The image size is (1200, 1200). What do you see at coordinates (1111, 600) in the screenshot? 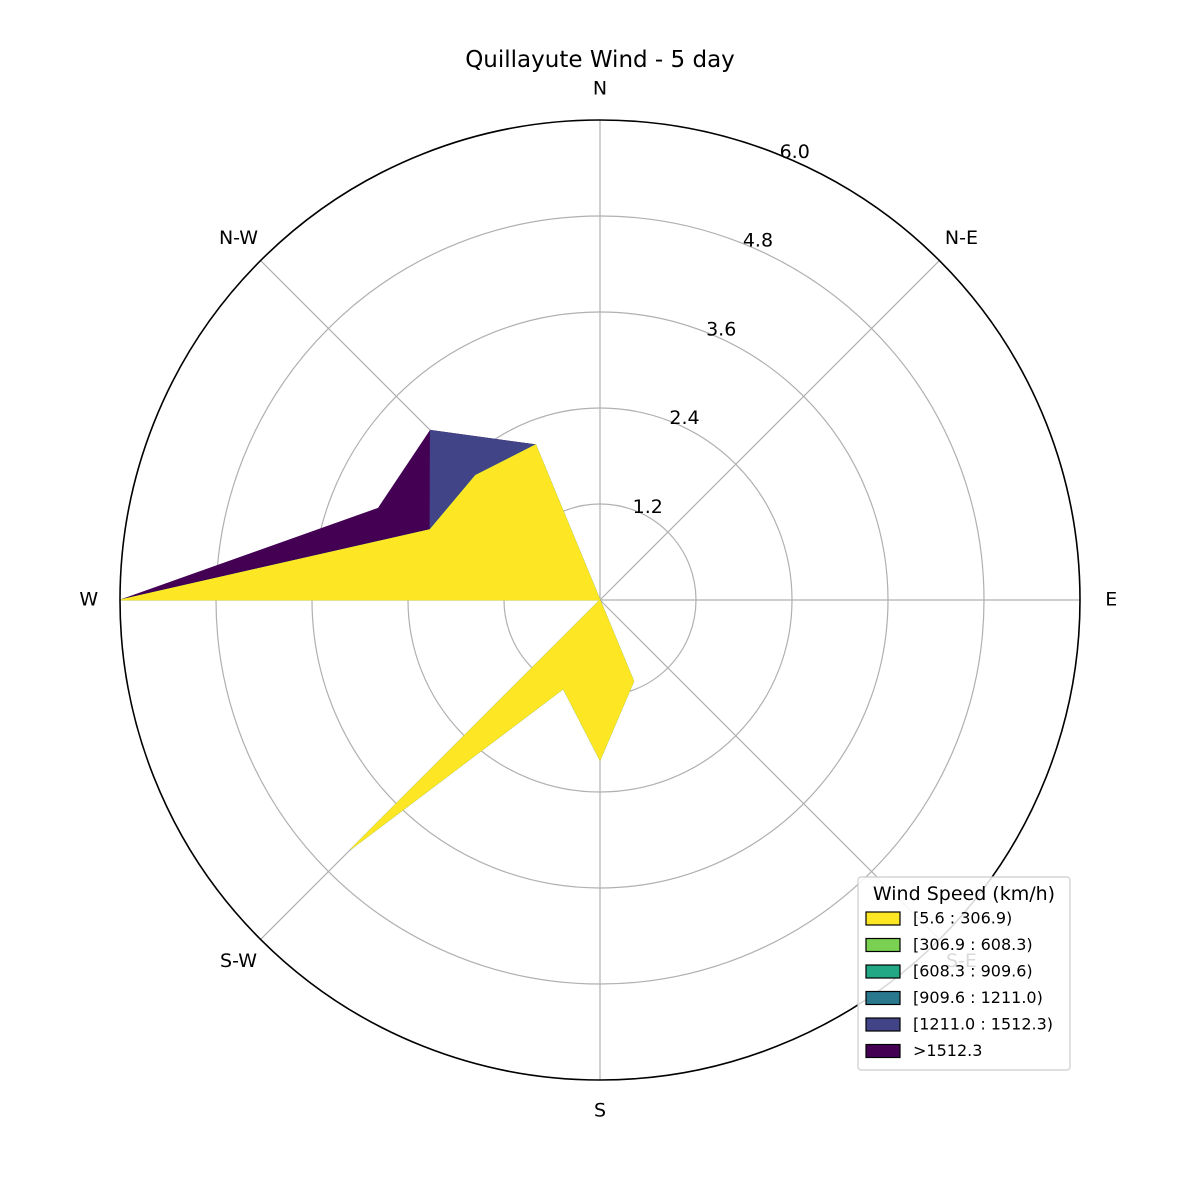
I see `direction-label: E` at bounding box center [1111, 600].